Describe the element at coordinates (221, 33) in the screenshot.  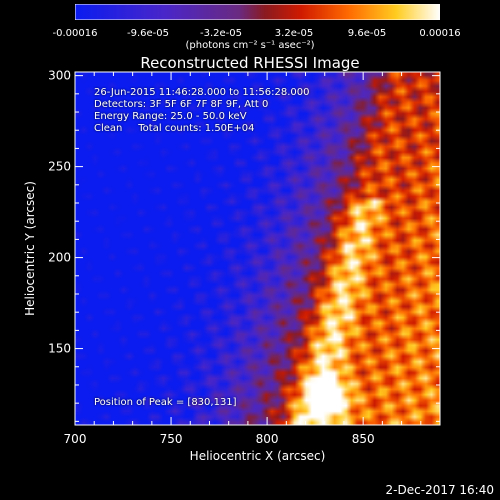
I see `colorbar-tick-label: -3.2e-05` at that location.